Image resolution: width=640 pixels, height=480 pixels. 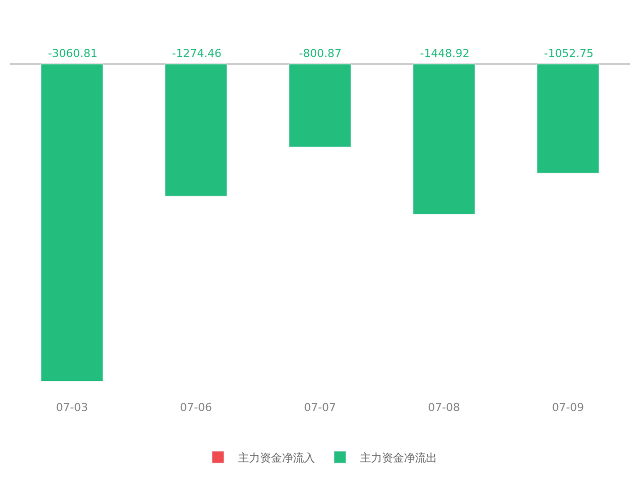 I want to click on data-label: -800.87, so click(x=320, y=53).